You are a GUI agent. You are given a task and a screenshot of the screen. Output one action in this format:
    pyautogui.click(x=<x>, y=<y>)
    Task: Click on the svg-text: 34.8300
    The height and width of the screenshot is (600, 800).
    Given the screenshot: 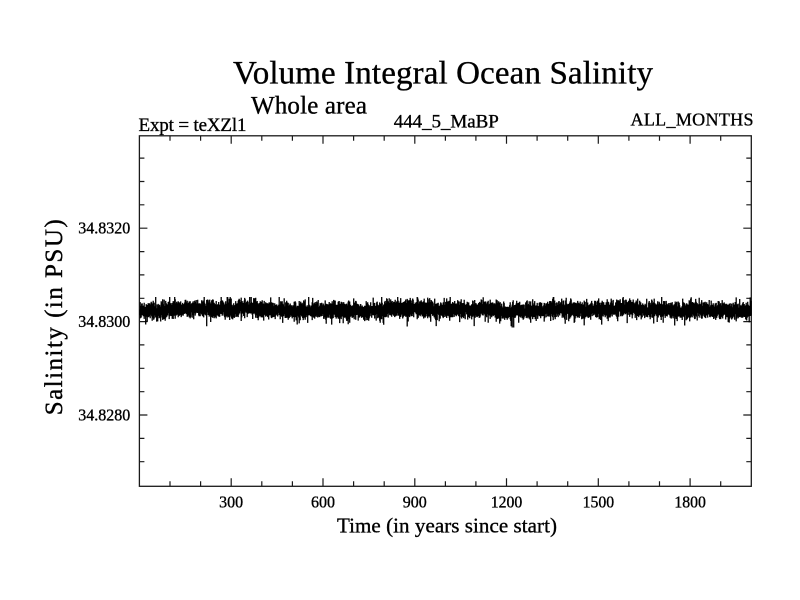 What is the action you would take?
    pyautogui.click(x=104, y=321)
    